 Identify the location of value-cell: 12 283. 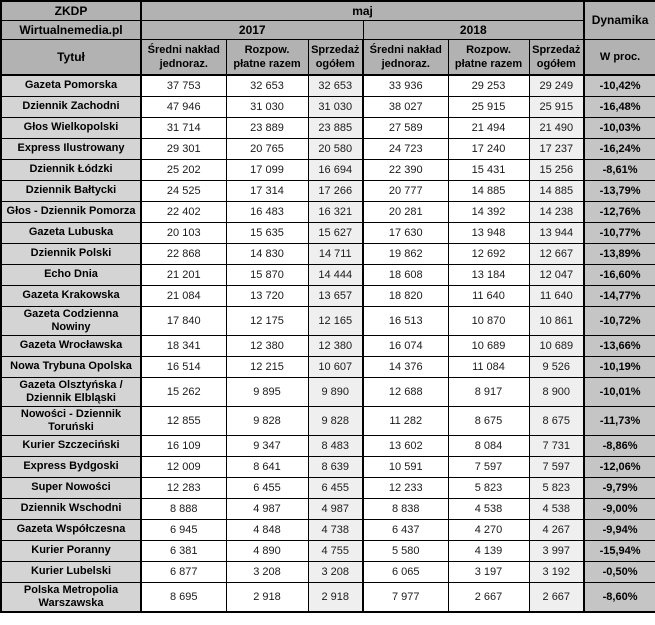
(183, 487).